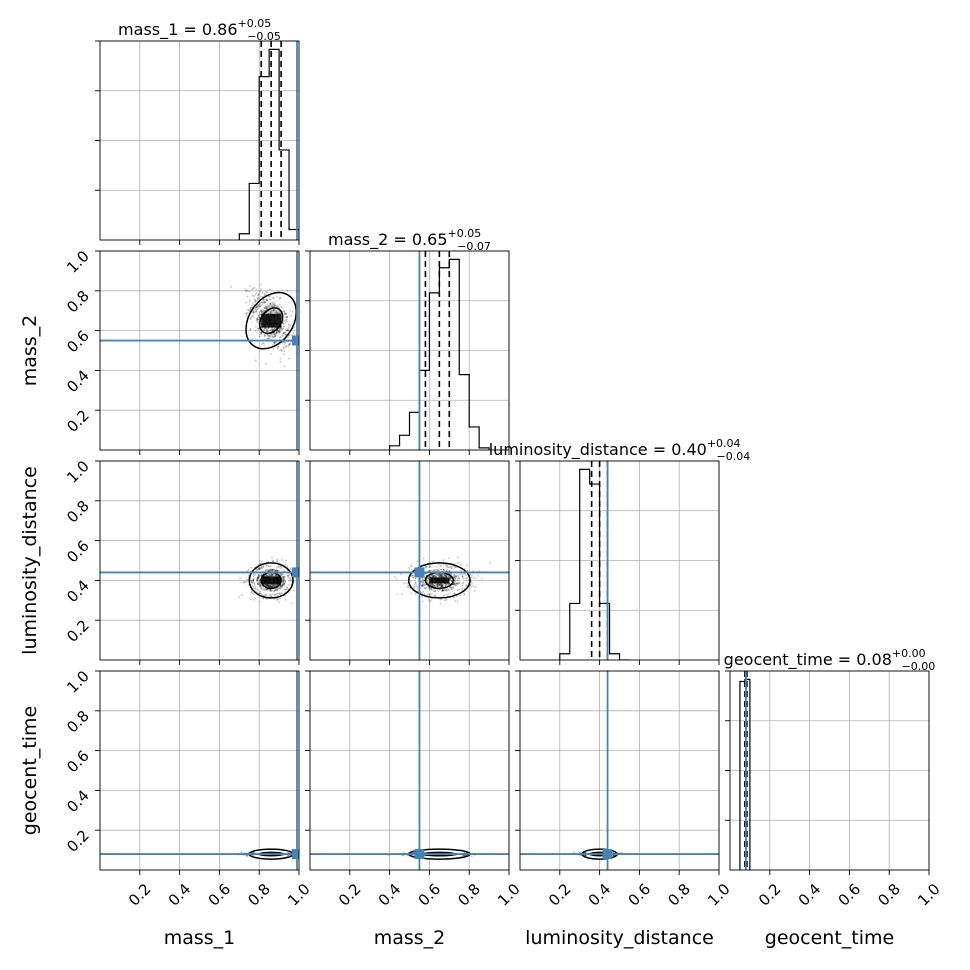  What do you see at coordinates (439, 580) in the screenshot?
I see `density-core` at bounding box center [439, 580].